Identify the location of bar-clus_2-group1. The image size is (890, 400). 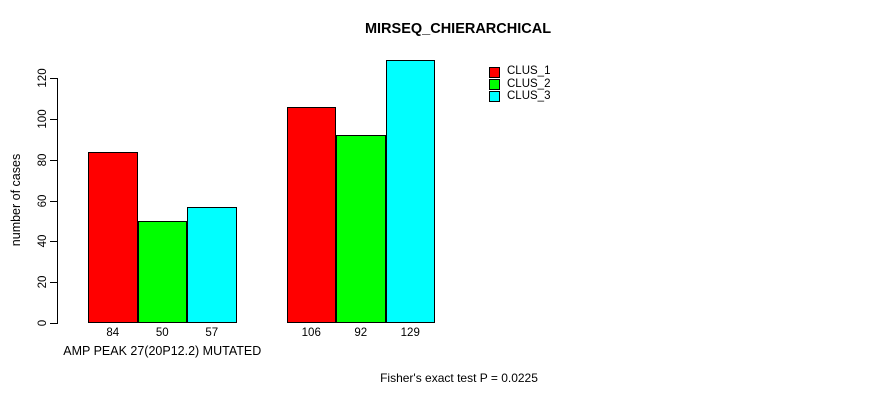
(162, 271).